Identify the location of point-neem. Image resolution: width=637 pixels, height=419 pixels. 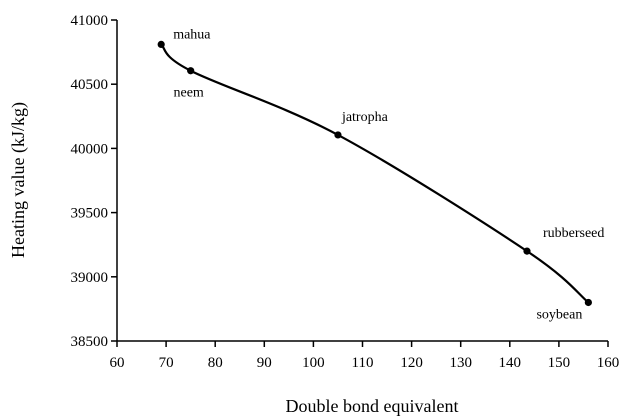
(191, 71).